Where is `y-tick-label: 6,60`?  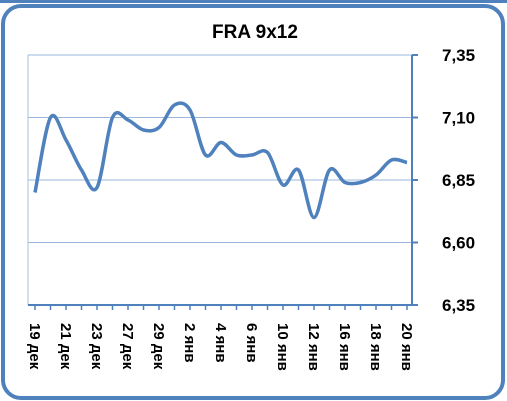 y-tick-label: 6,60 is located at coordinates (458, 243).